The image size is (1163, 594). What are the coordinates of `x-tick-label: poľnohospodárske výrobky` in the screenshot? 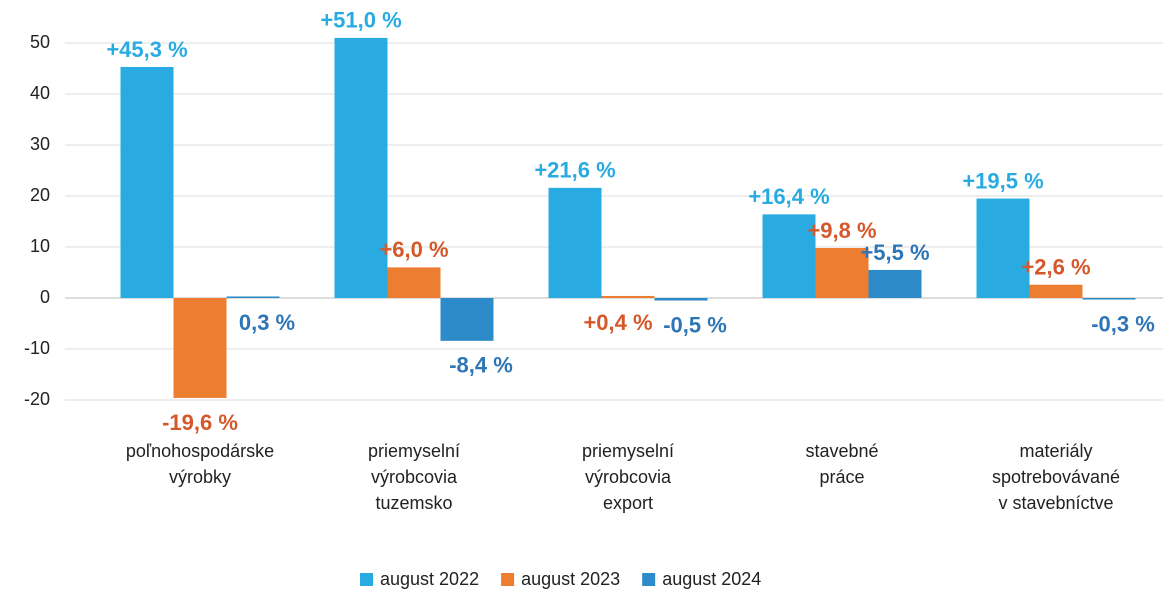 It's located at (200, 464).